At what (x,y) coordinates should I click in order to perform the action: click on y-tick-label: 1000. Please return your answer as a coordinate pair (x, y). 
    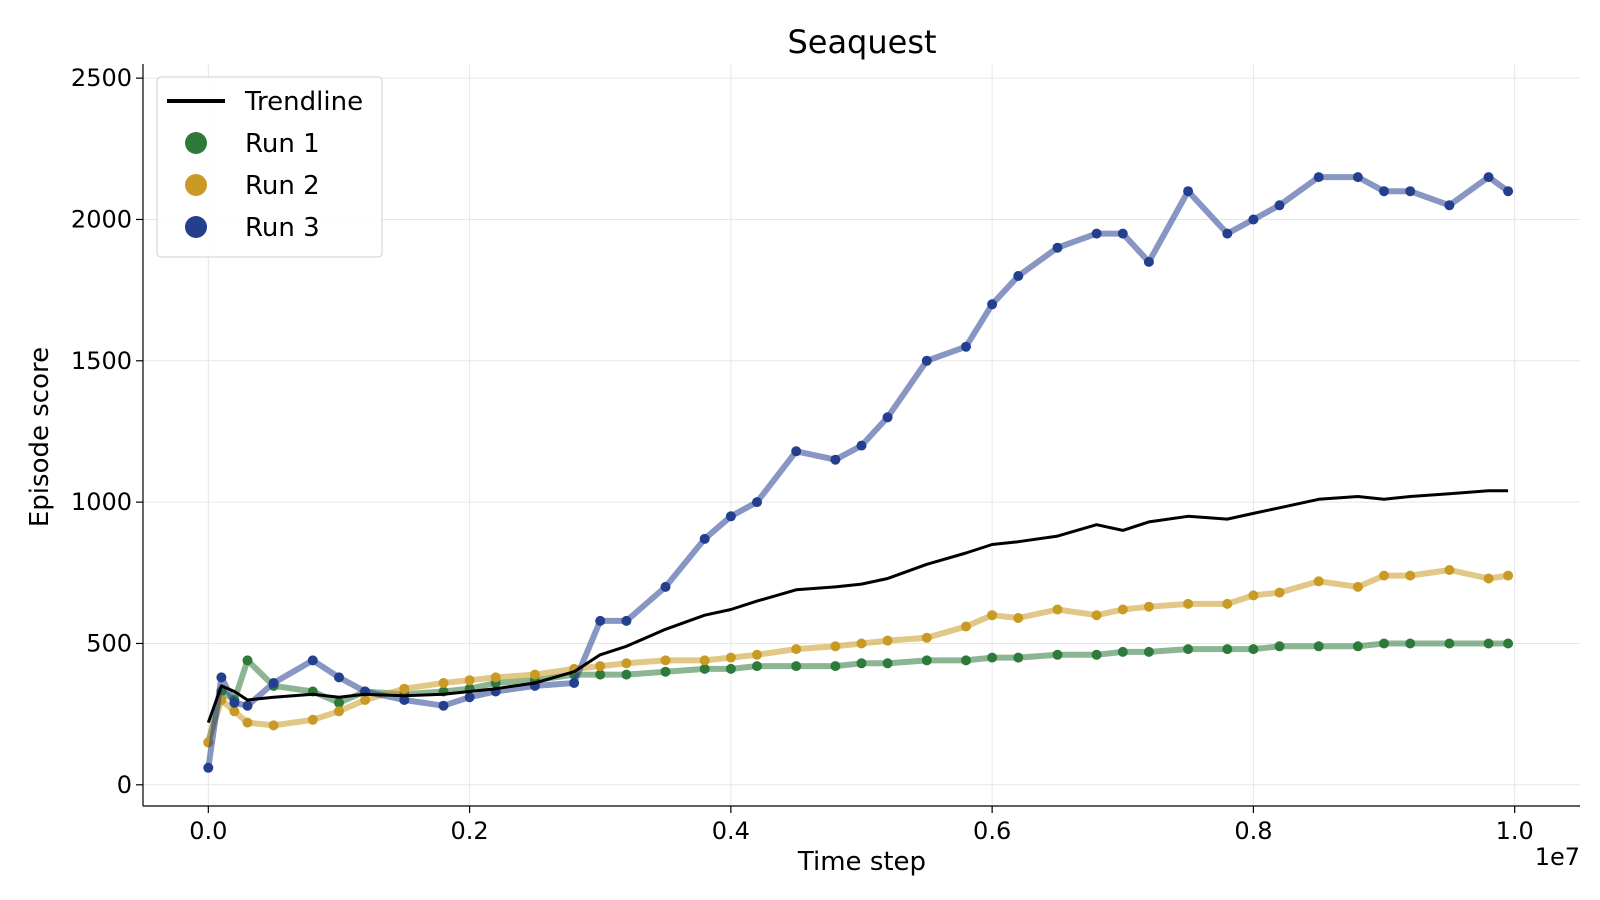
    Looking at the image, I should click on (101, 502).